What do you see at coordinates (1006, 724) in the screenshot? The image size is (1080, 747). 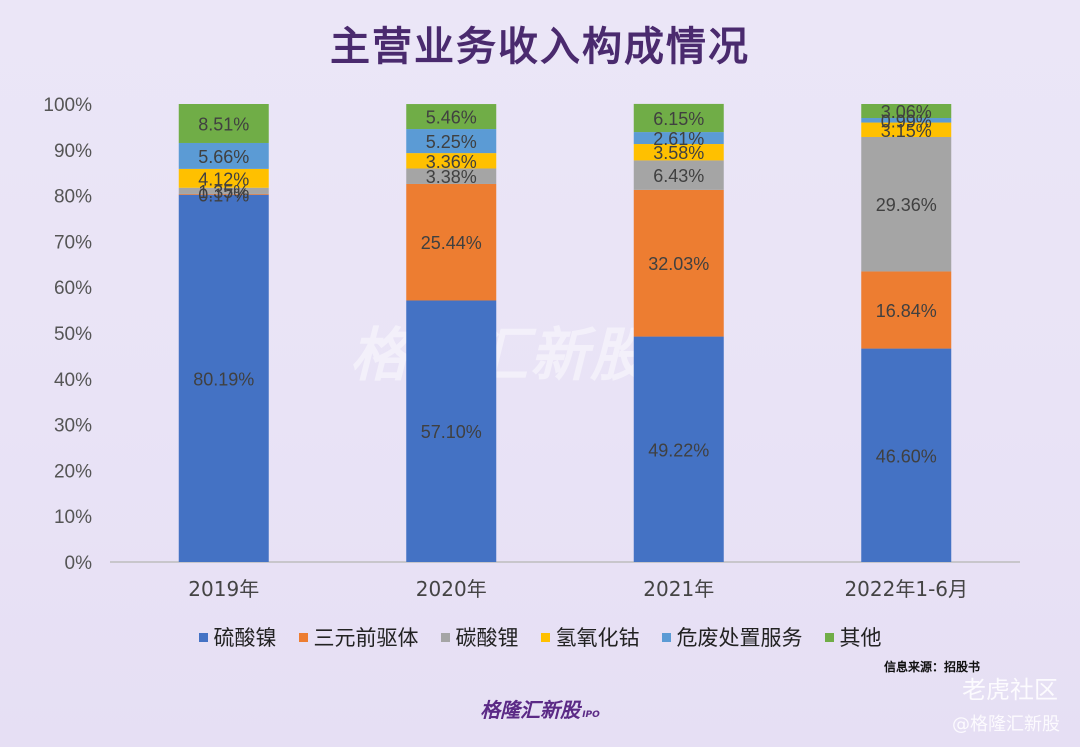 I see `corner-watermark-handle: @格隆汇新股` at bounding box center [1006, 724].